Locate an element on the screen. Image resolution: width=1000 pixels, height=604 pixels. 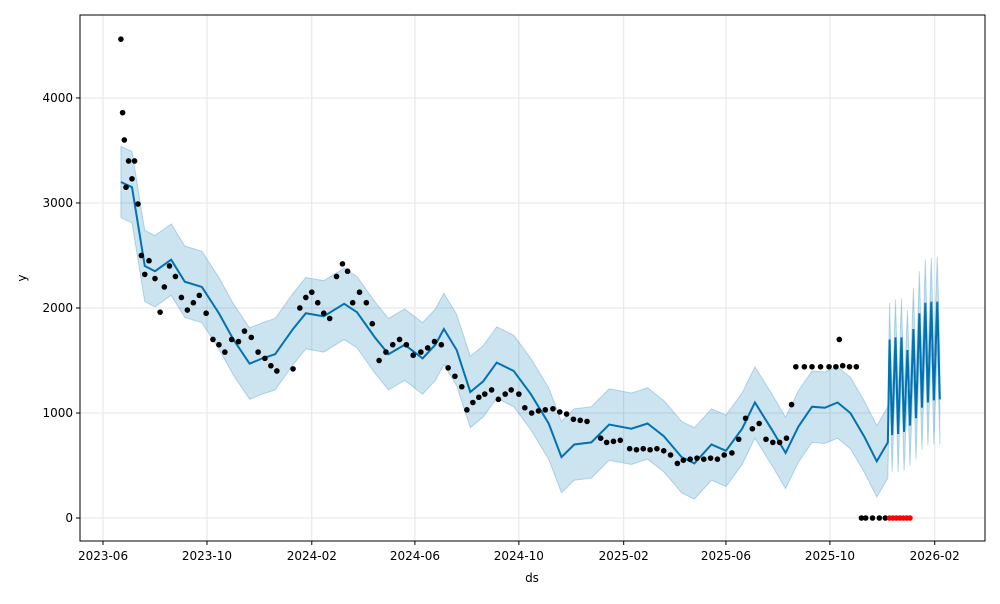
x-tick-label: 2025-02 is located at coordinates (624, 556).